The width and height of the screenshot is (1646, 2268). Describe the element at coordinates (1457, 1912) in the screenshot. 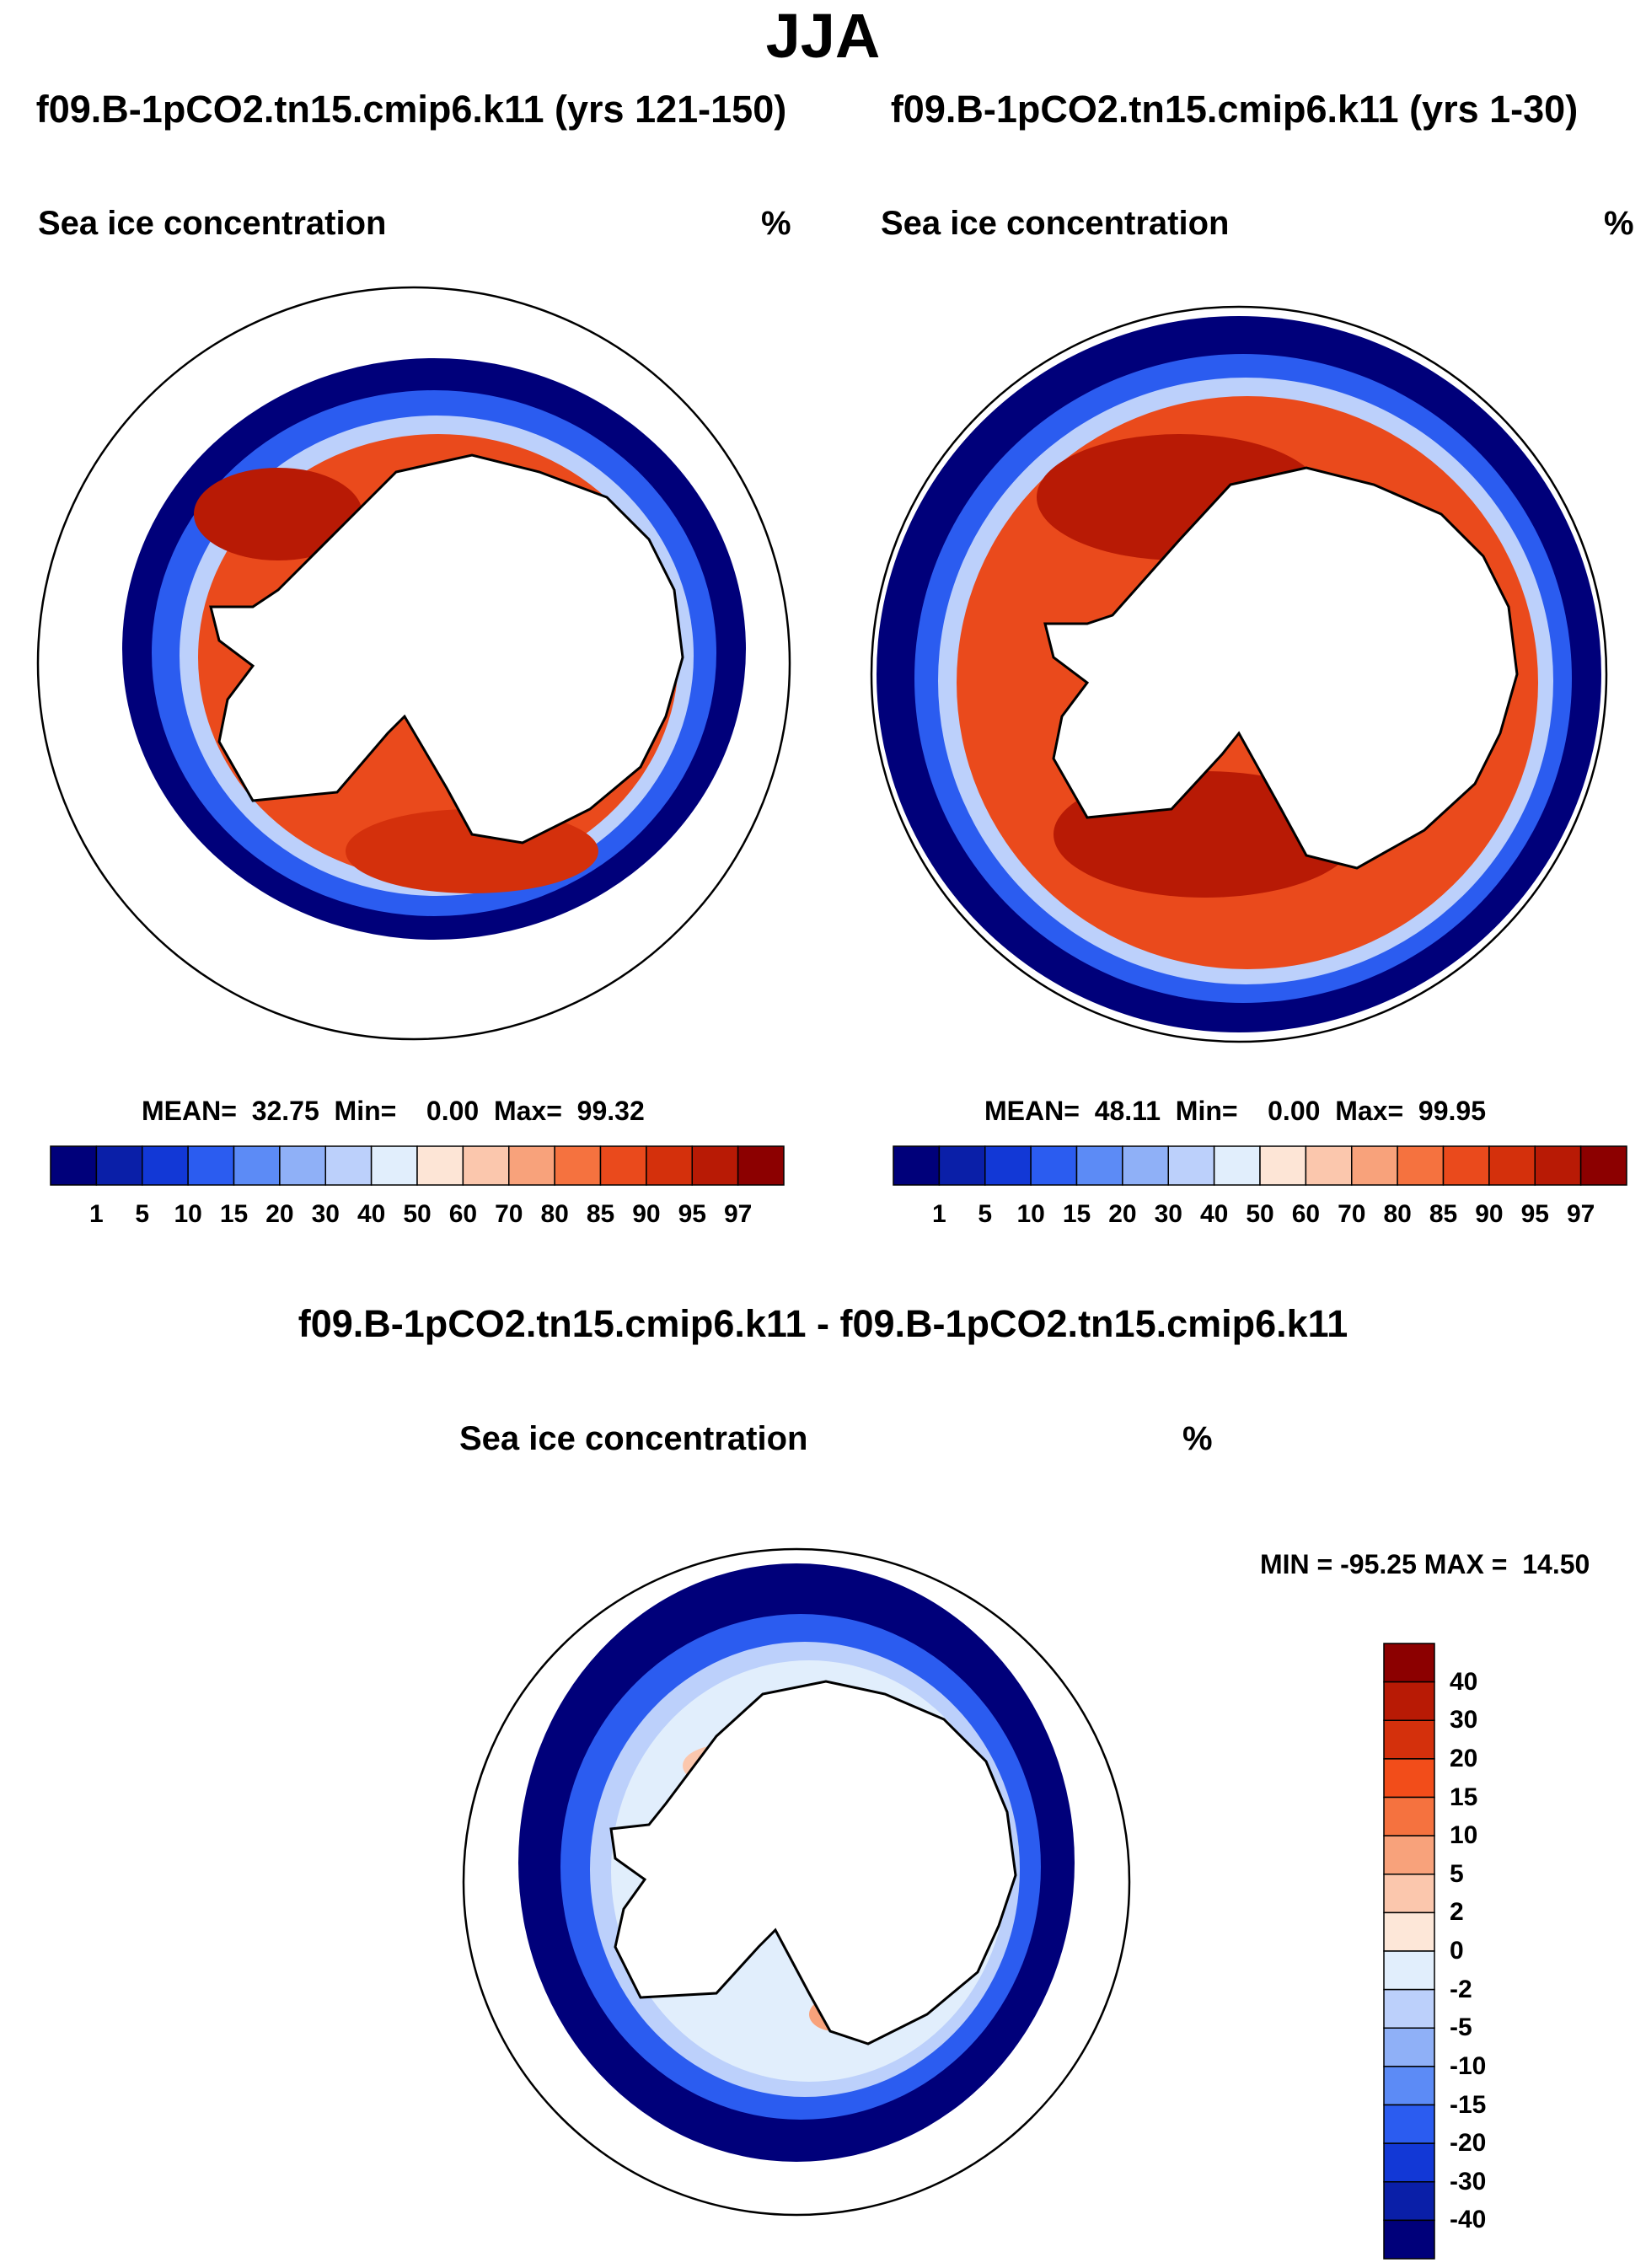

I see `colorbar-tick-label: 2` at that location.